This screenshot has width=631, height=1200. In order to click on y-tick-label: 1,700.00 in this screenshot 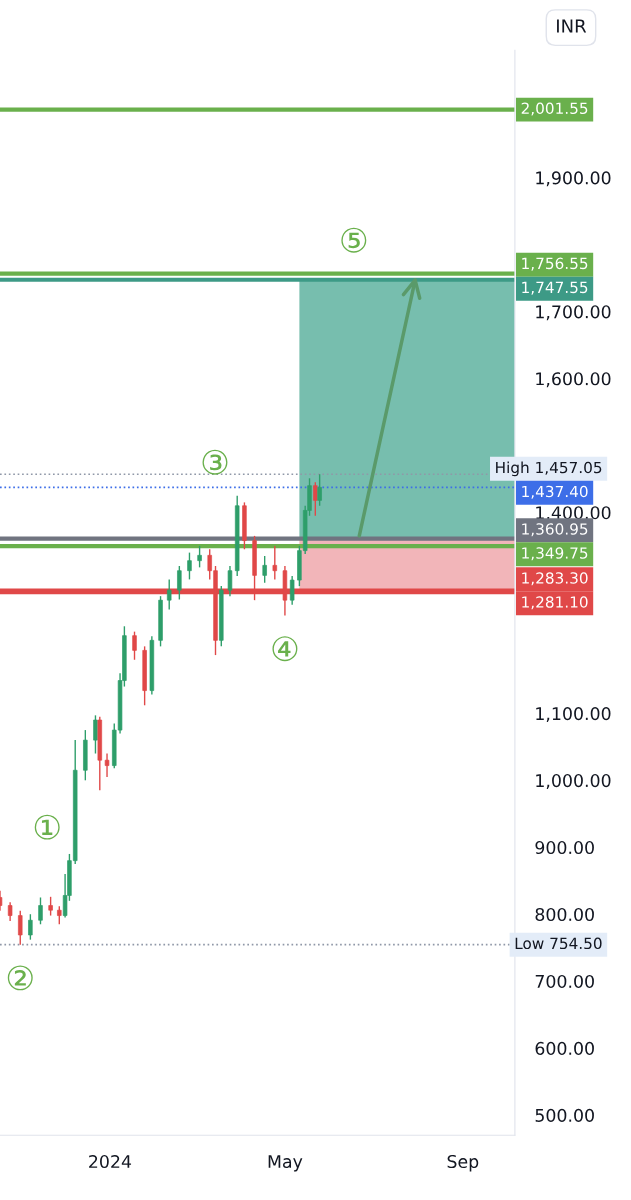, I will do `click(573, 313)`.